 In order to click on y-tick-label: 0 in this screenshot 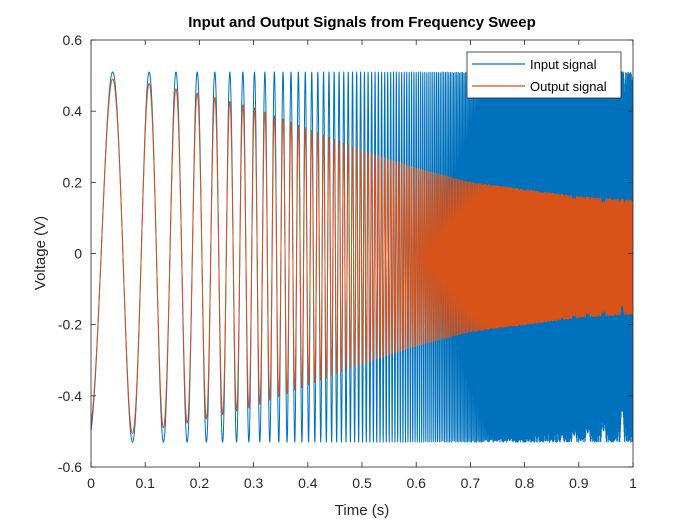, I will do `click(78, 254)`.